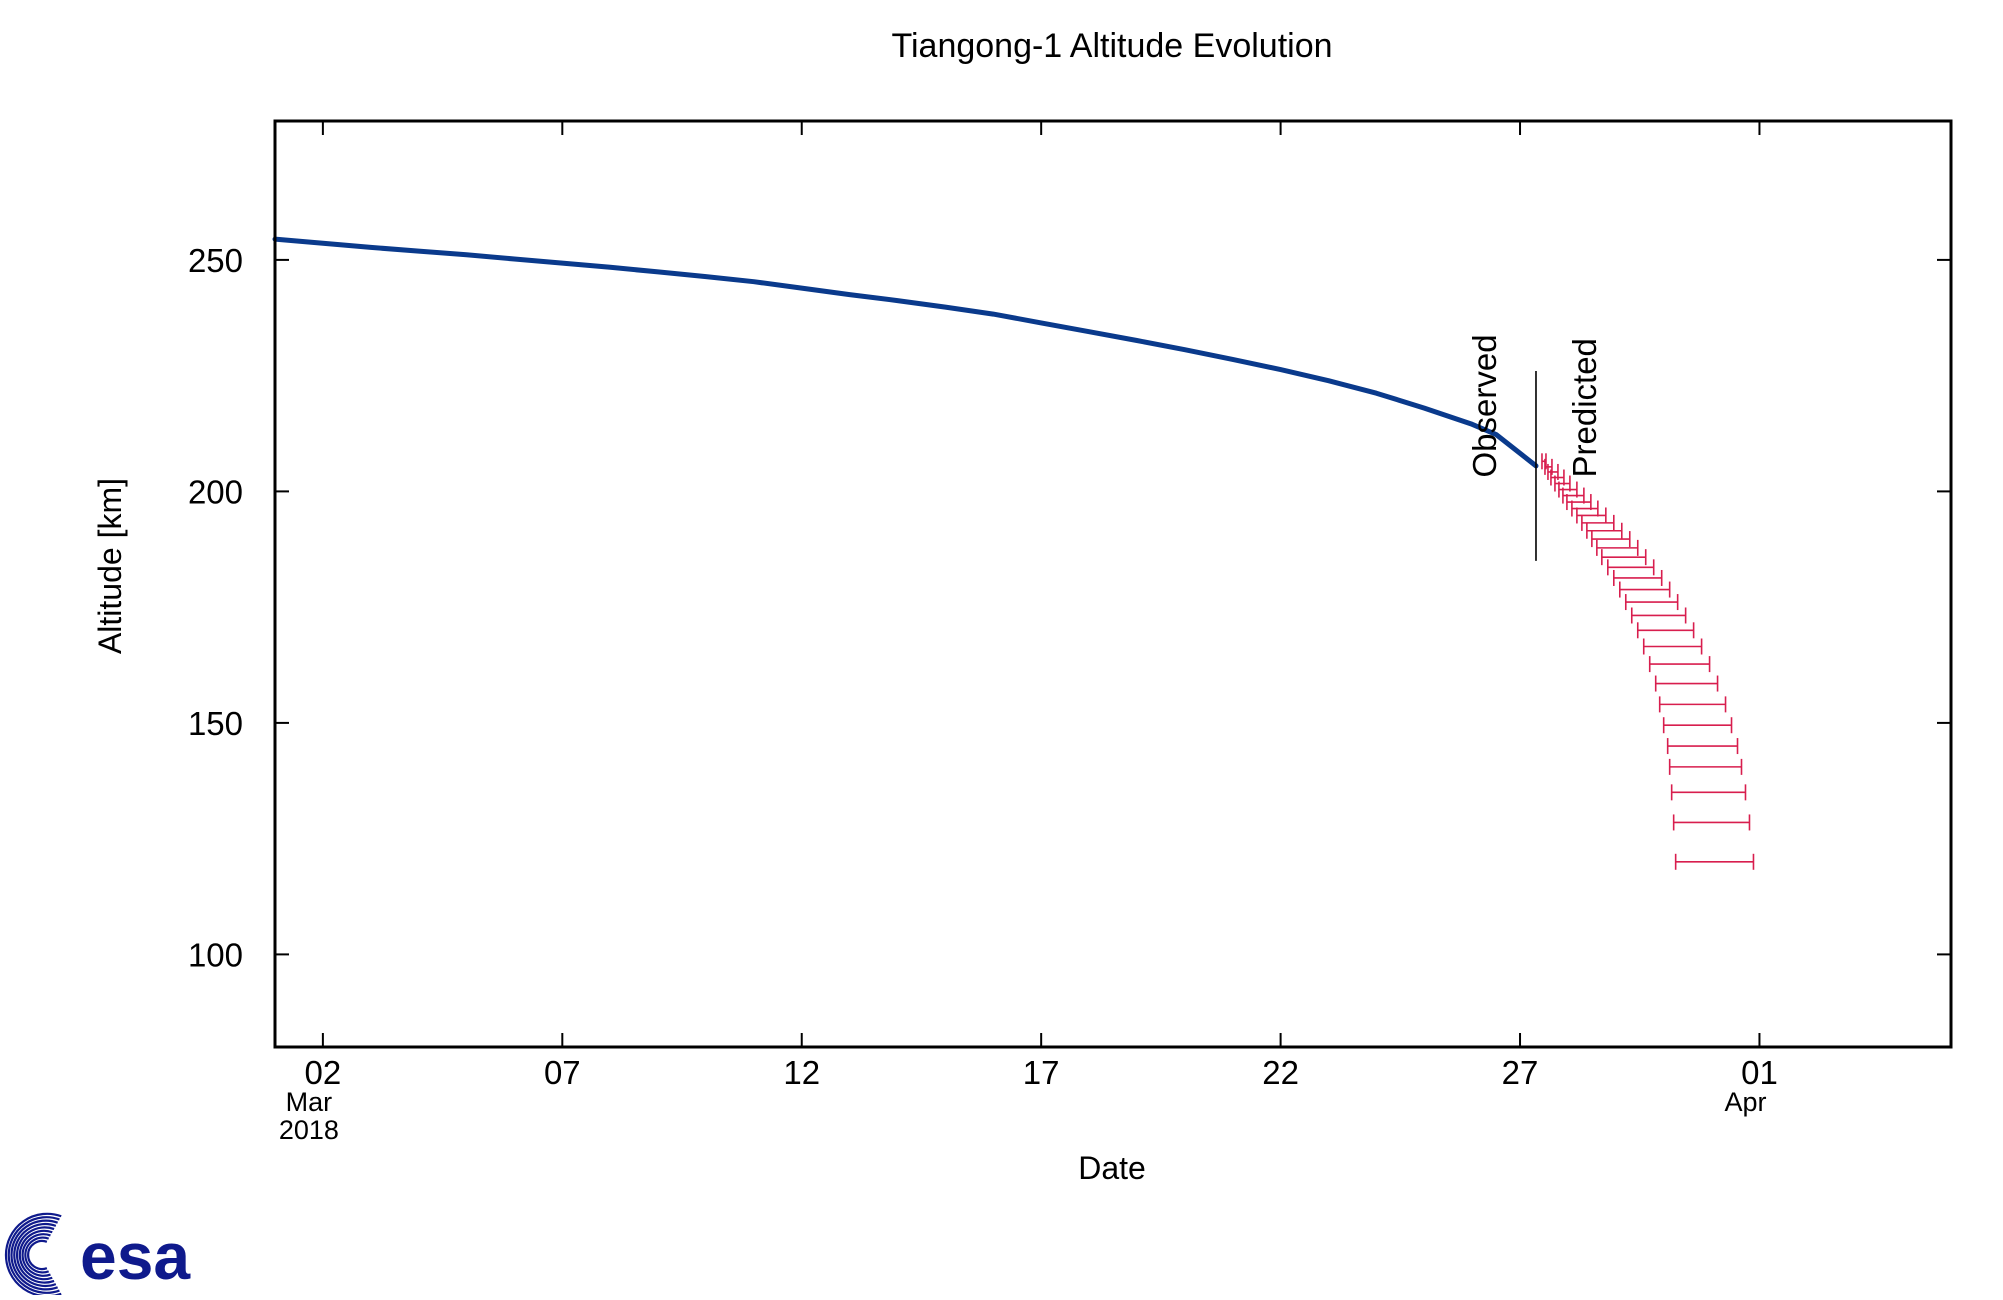  I want to click on x-tick-label: 12, so click(801, 1072).